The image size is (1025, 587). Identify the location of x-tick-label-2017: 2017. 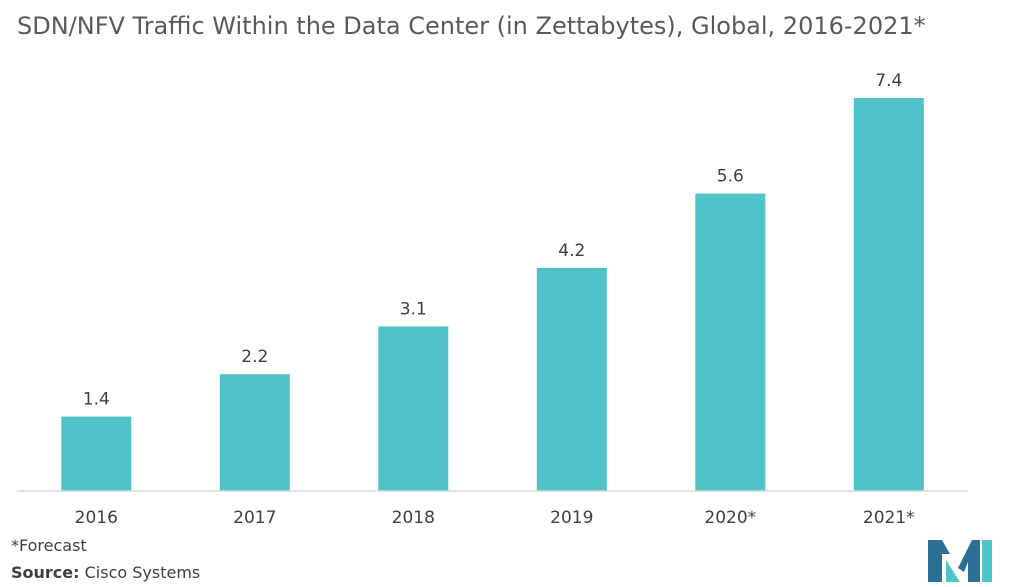
(254, 518).